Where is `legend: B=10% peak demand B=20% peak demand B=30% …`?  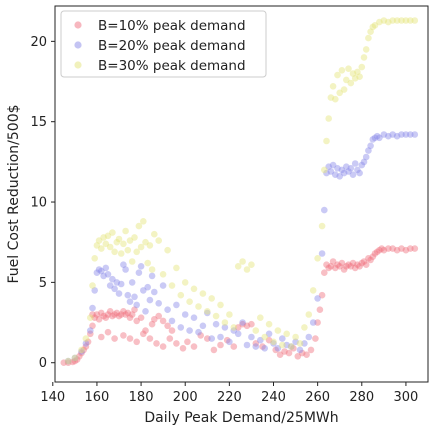
legend: B=10% peak demand B=20% peak demand B=30% … is located at coordinates (163, 44).